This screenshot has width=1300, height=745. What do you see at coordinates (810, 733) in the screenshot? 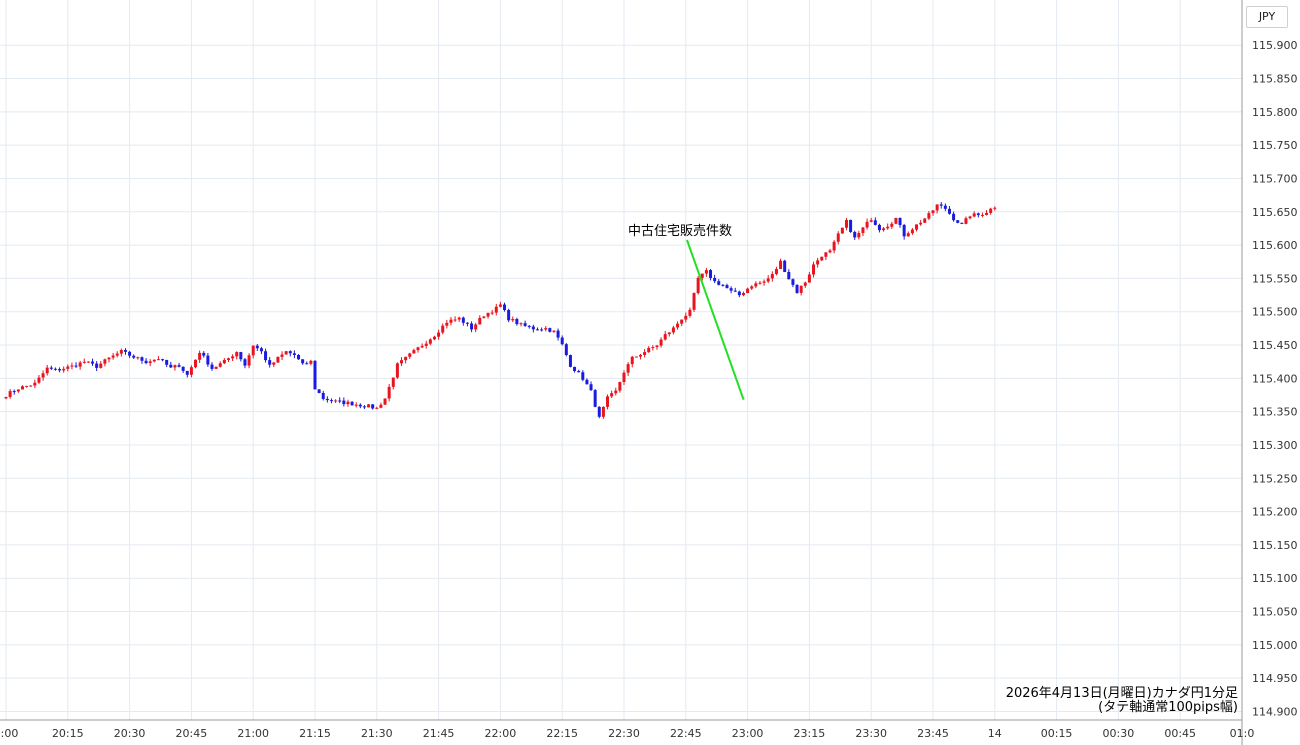
I see `time-tick-label: 23:15` at bounding box center [810, 733].